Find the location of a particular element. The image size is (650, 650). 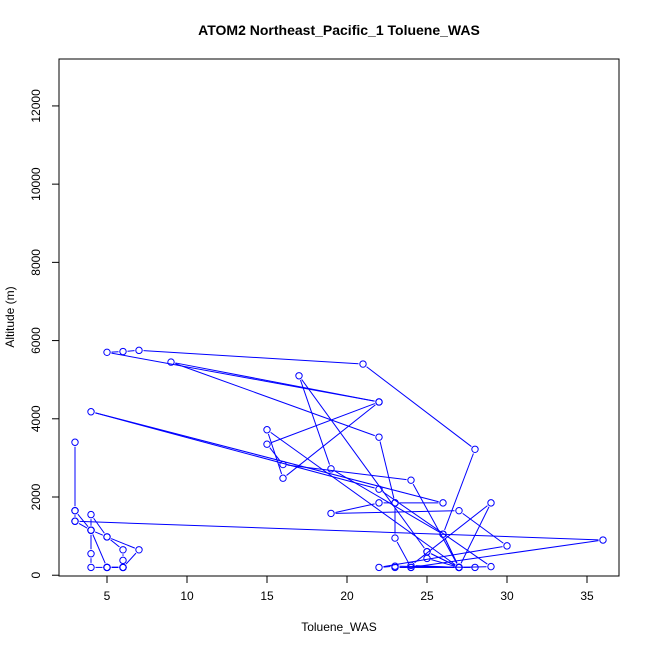

x-tick-label: 5 is located at coordinates (107, 596).